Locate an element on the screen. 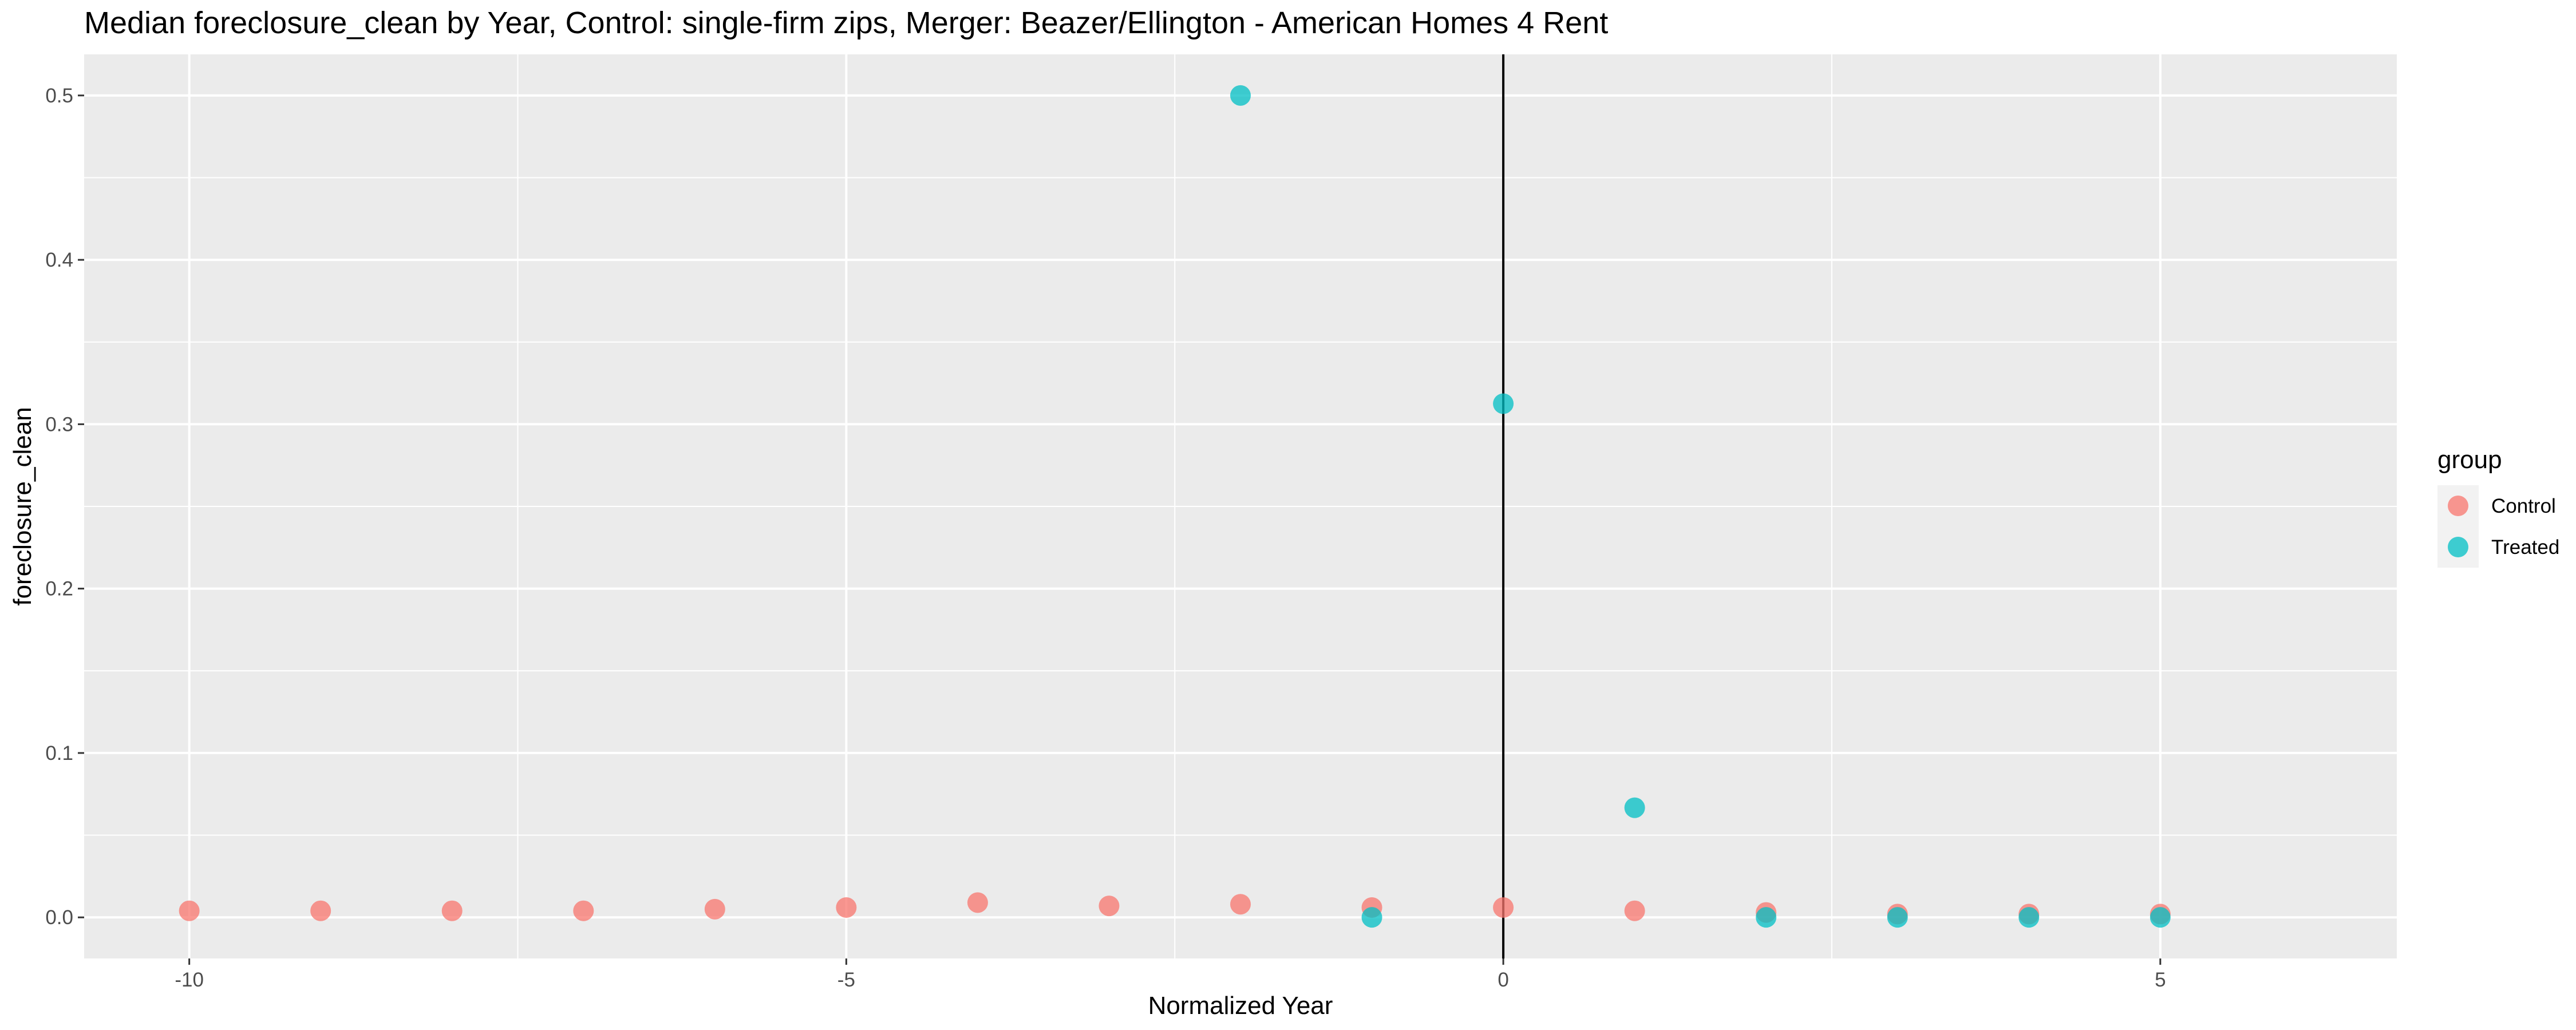 This screenshot has height=1030, width=2576. legend-label-control: Control is located at coordinates (2523, 506).